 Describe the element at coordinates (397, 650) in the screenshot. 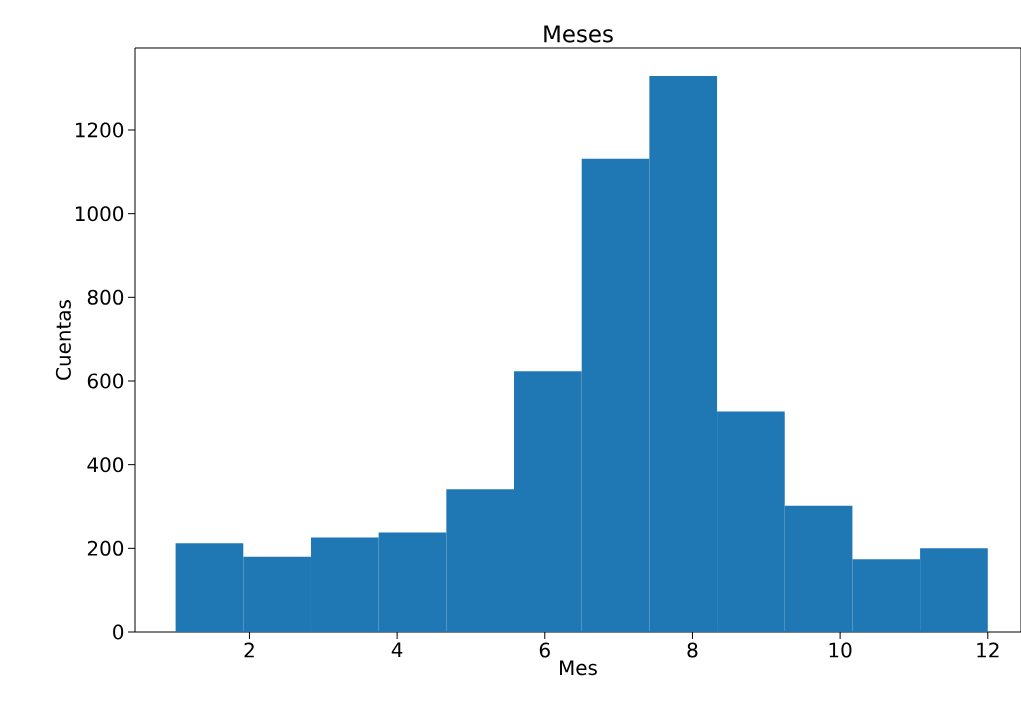

I see `x-tick-label: 4` at that location.